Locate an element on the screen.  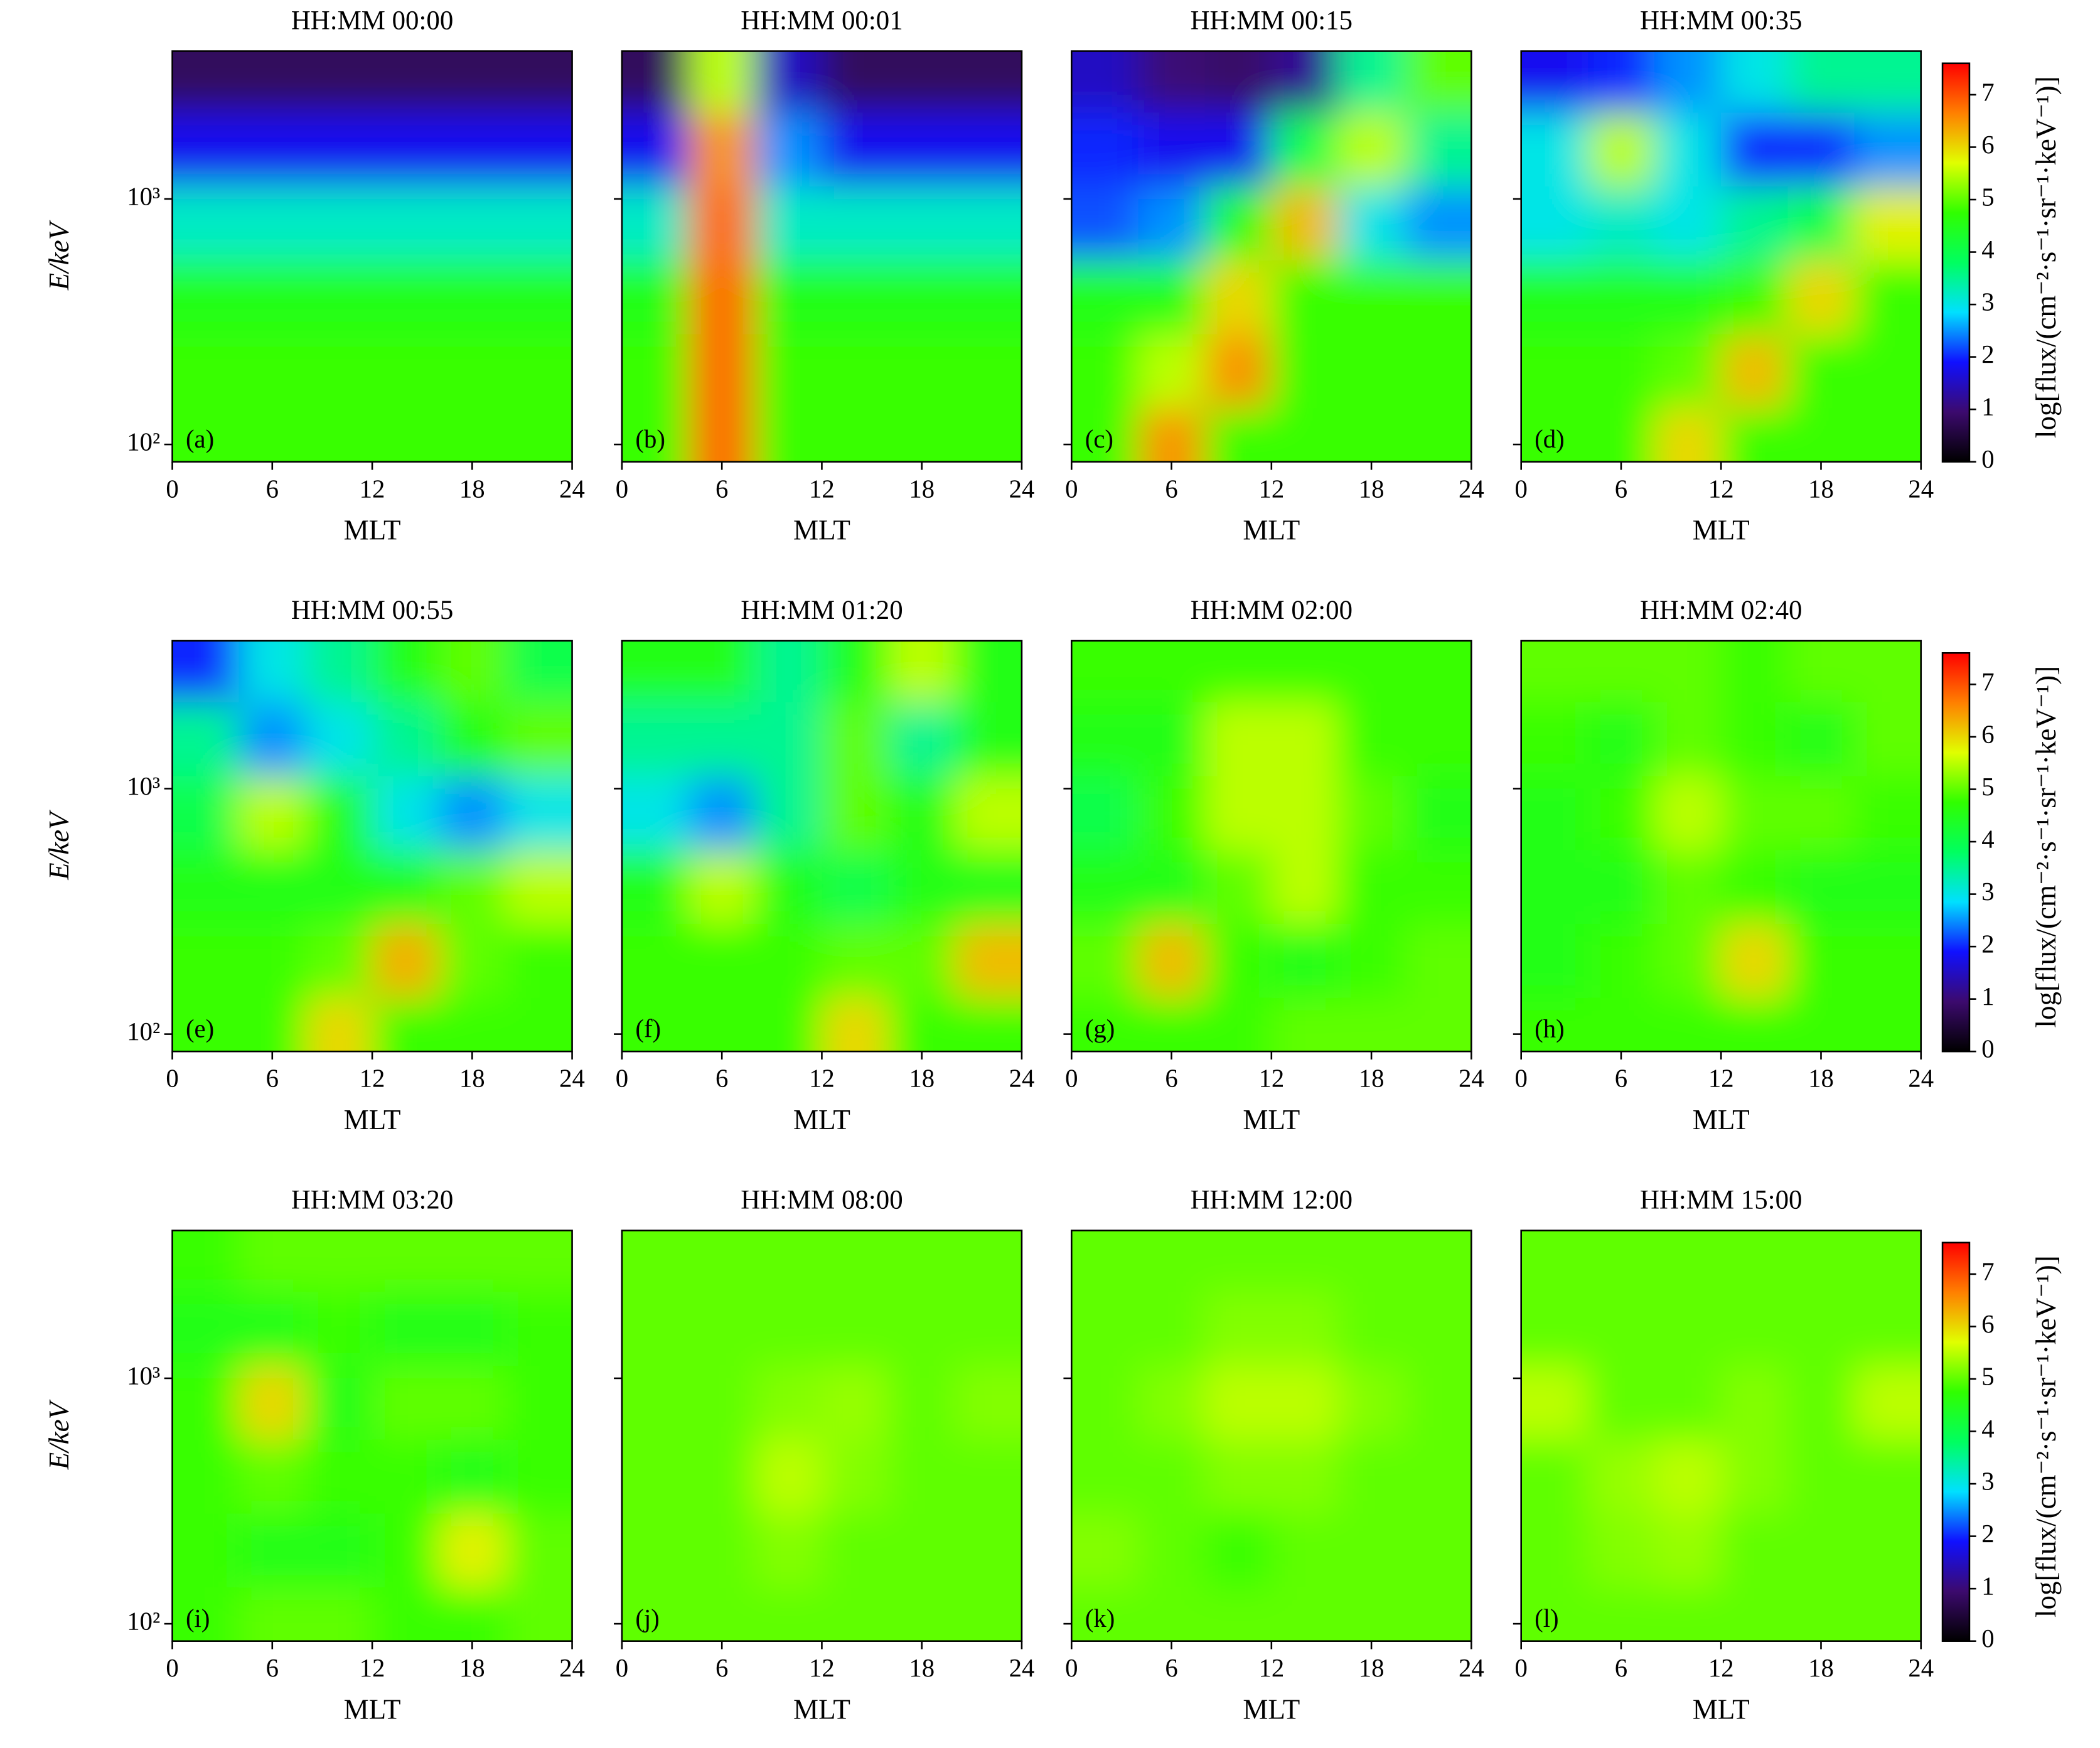
panel: HH:MM 00:00 (a) 0 6 12 18 24 MLT 10² 10³ E/keV is located at coordinates (314, 275).